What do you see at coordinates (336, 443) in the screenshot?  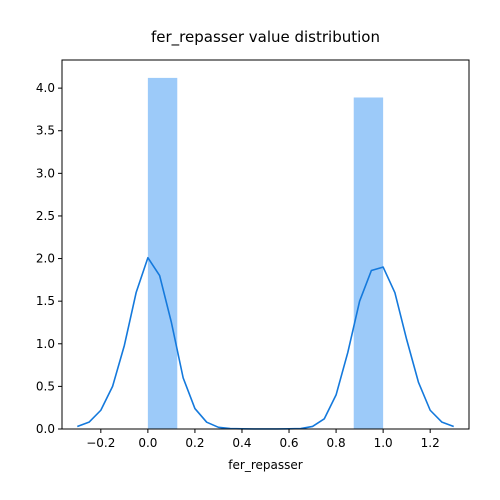 I see `x-tick-label: 0.8` at bounding box center [336, 443].